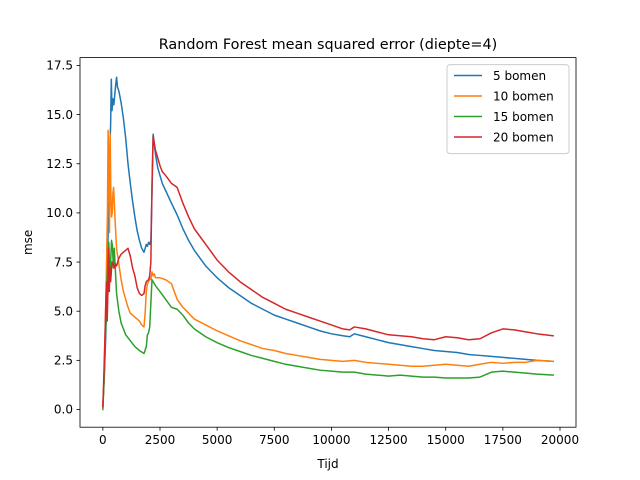 The image size is (640, 480). What do you see at coordinates (59, 213) in the screenshot?
I see `y-tick-label: 10.0` at bounding box center [59, 213].